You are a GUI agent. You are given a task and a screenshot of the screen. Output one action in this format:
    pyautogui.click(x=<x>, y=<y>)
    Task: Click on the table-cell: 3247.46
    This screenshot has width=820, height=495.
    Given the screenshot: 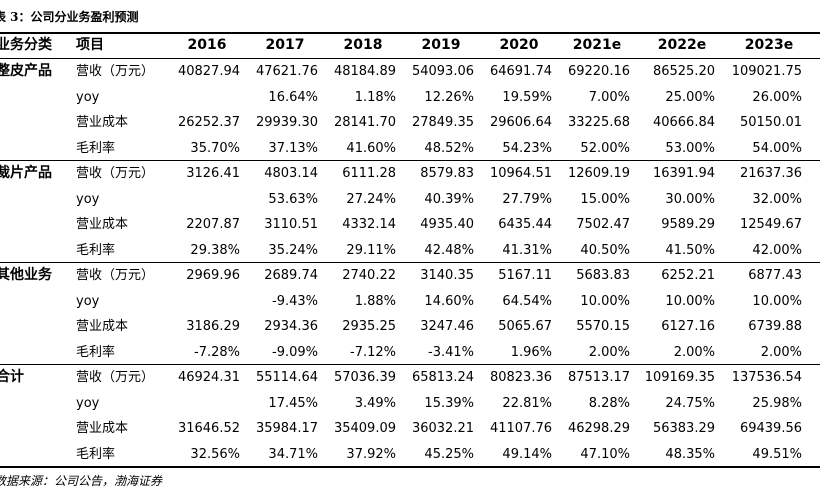 What is the action you would take?
    pyautogui.click(x=447, y=326)
    